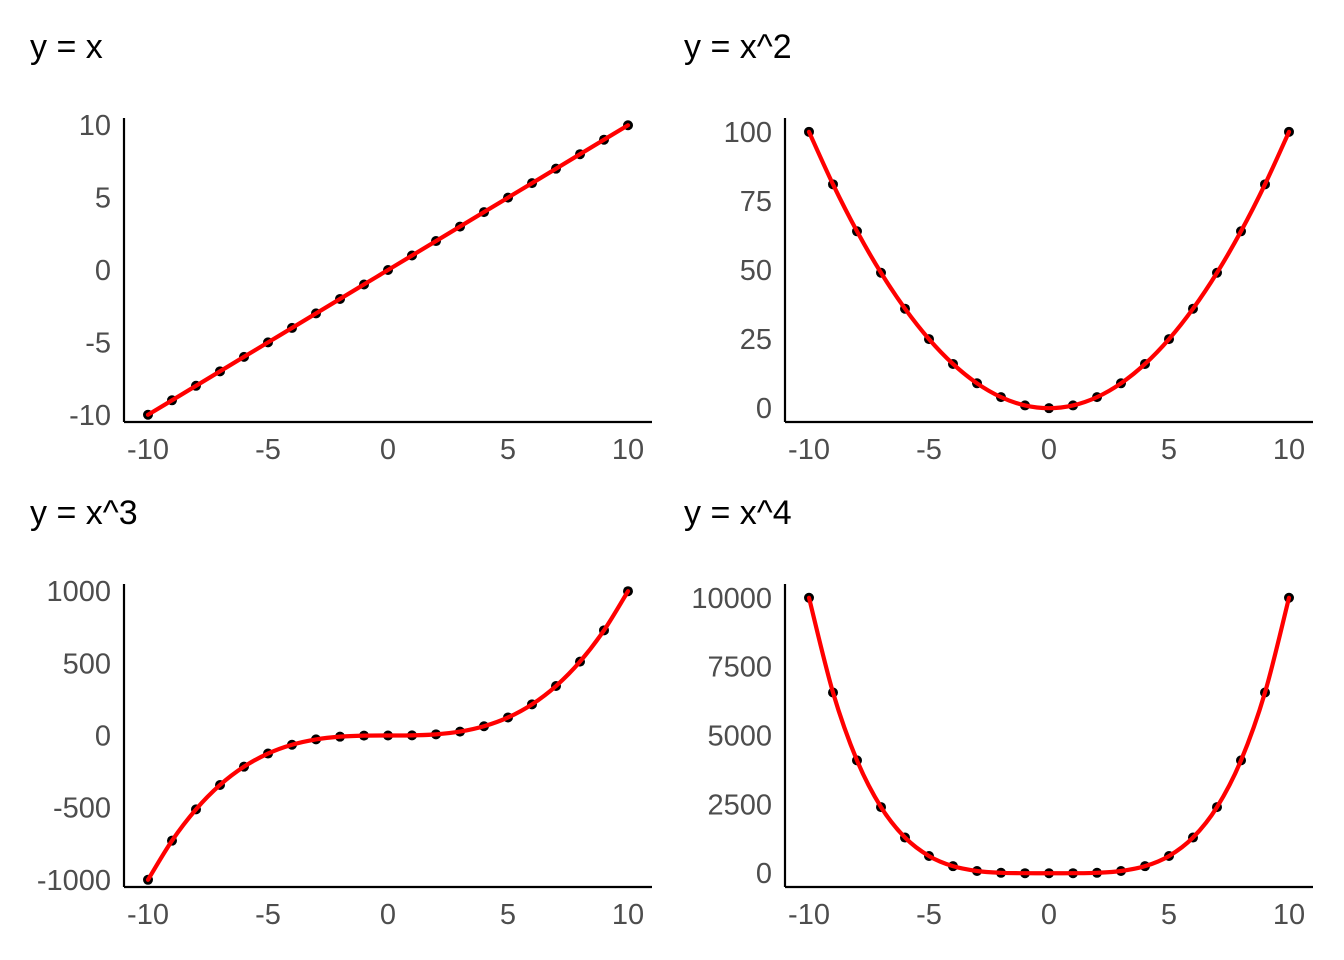 The image size is (1344, 960). I want to click on chart-title: y = x^2, so click(738, 47).